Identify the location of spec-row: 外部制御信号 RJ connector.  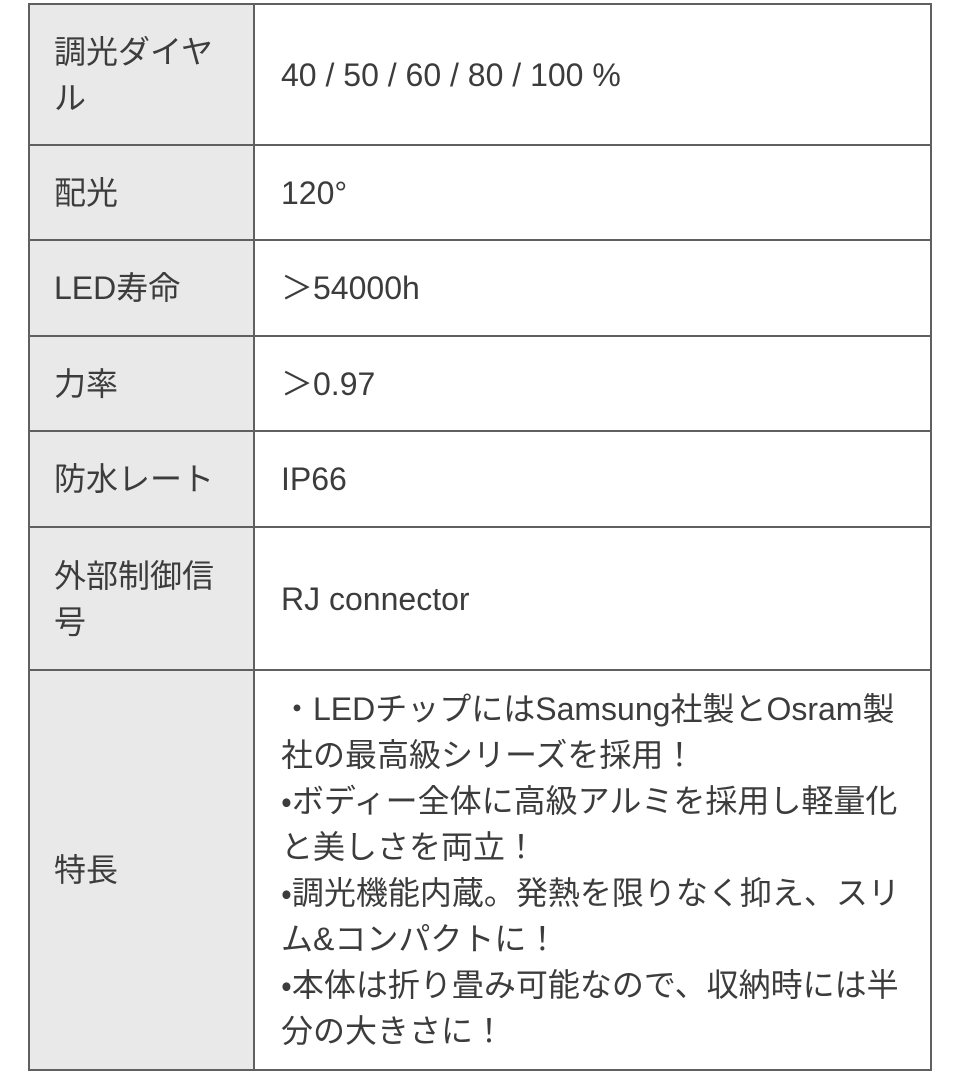
(480, 597).